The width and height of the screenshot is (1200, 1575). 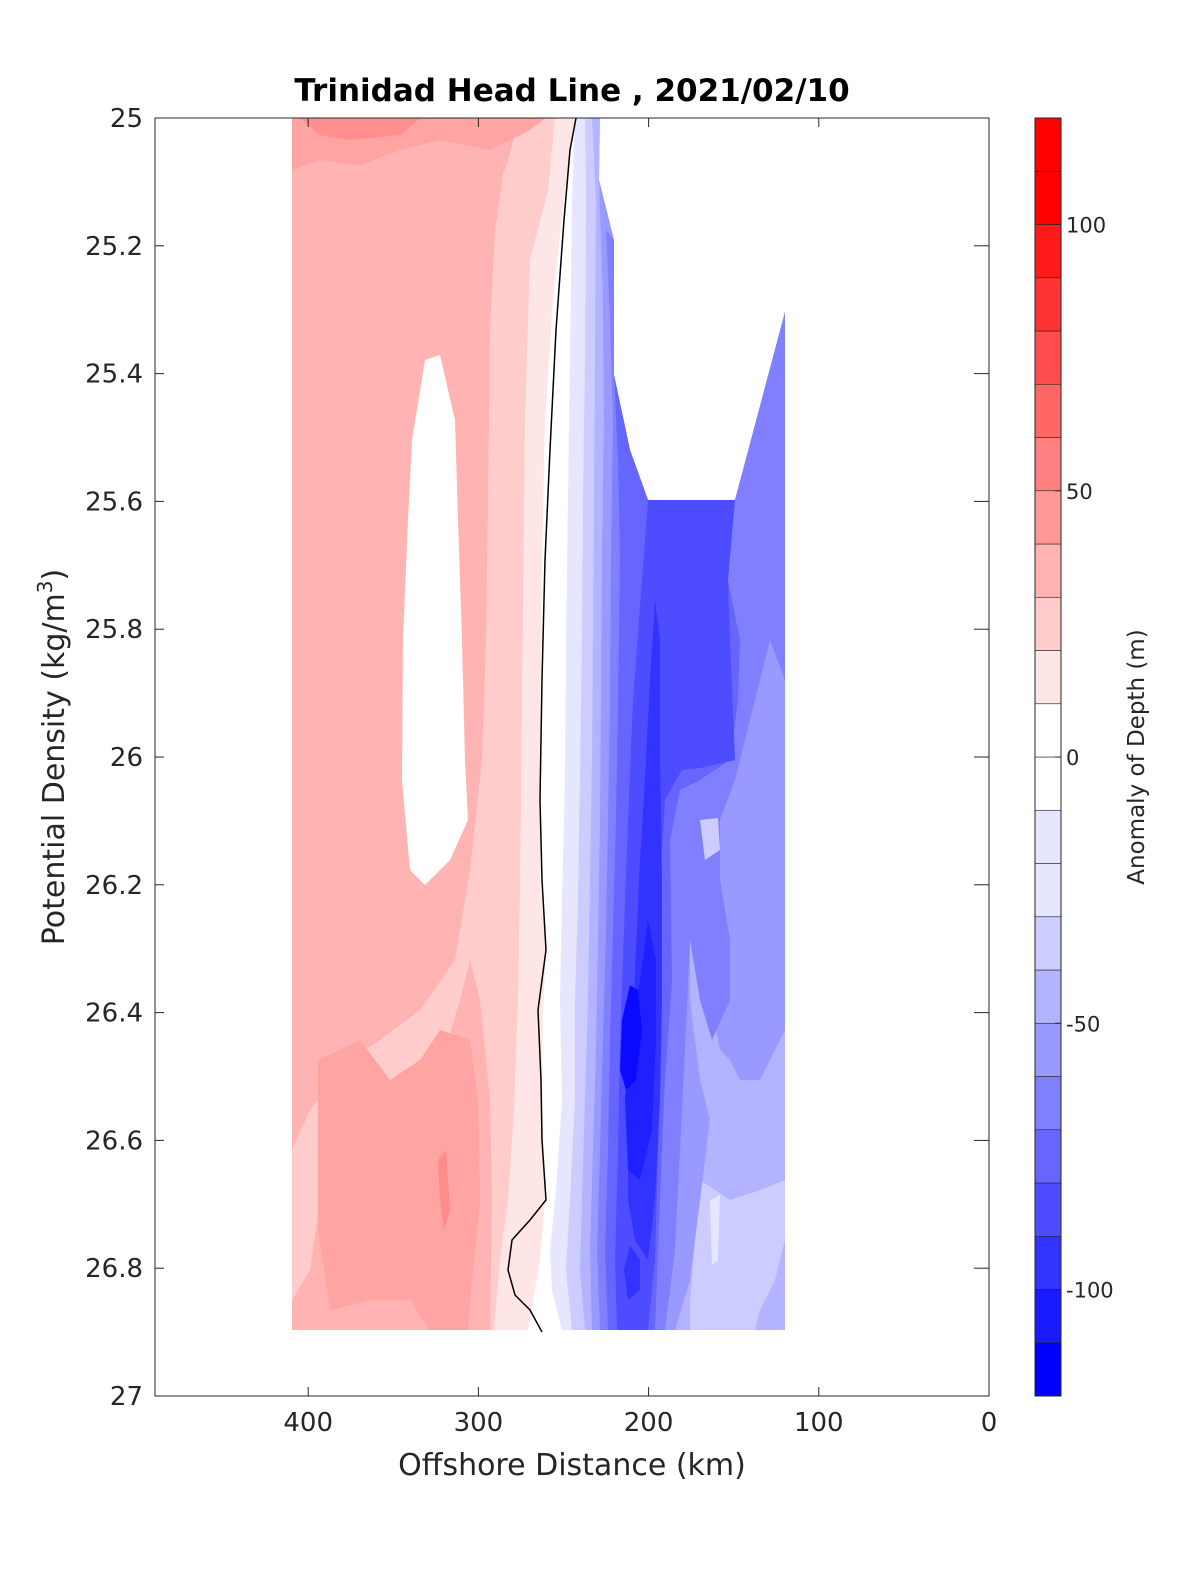 I want to click on y-axis-title-sup: 3, so click(x=45, y=586).